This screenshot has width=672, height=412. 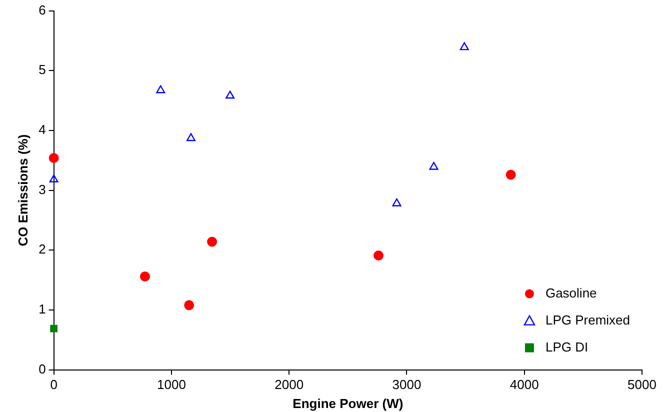 I want to click on y-tick-label: 6, so click(x=42, y=10).